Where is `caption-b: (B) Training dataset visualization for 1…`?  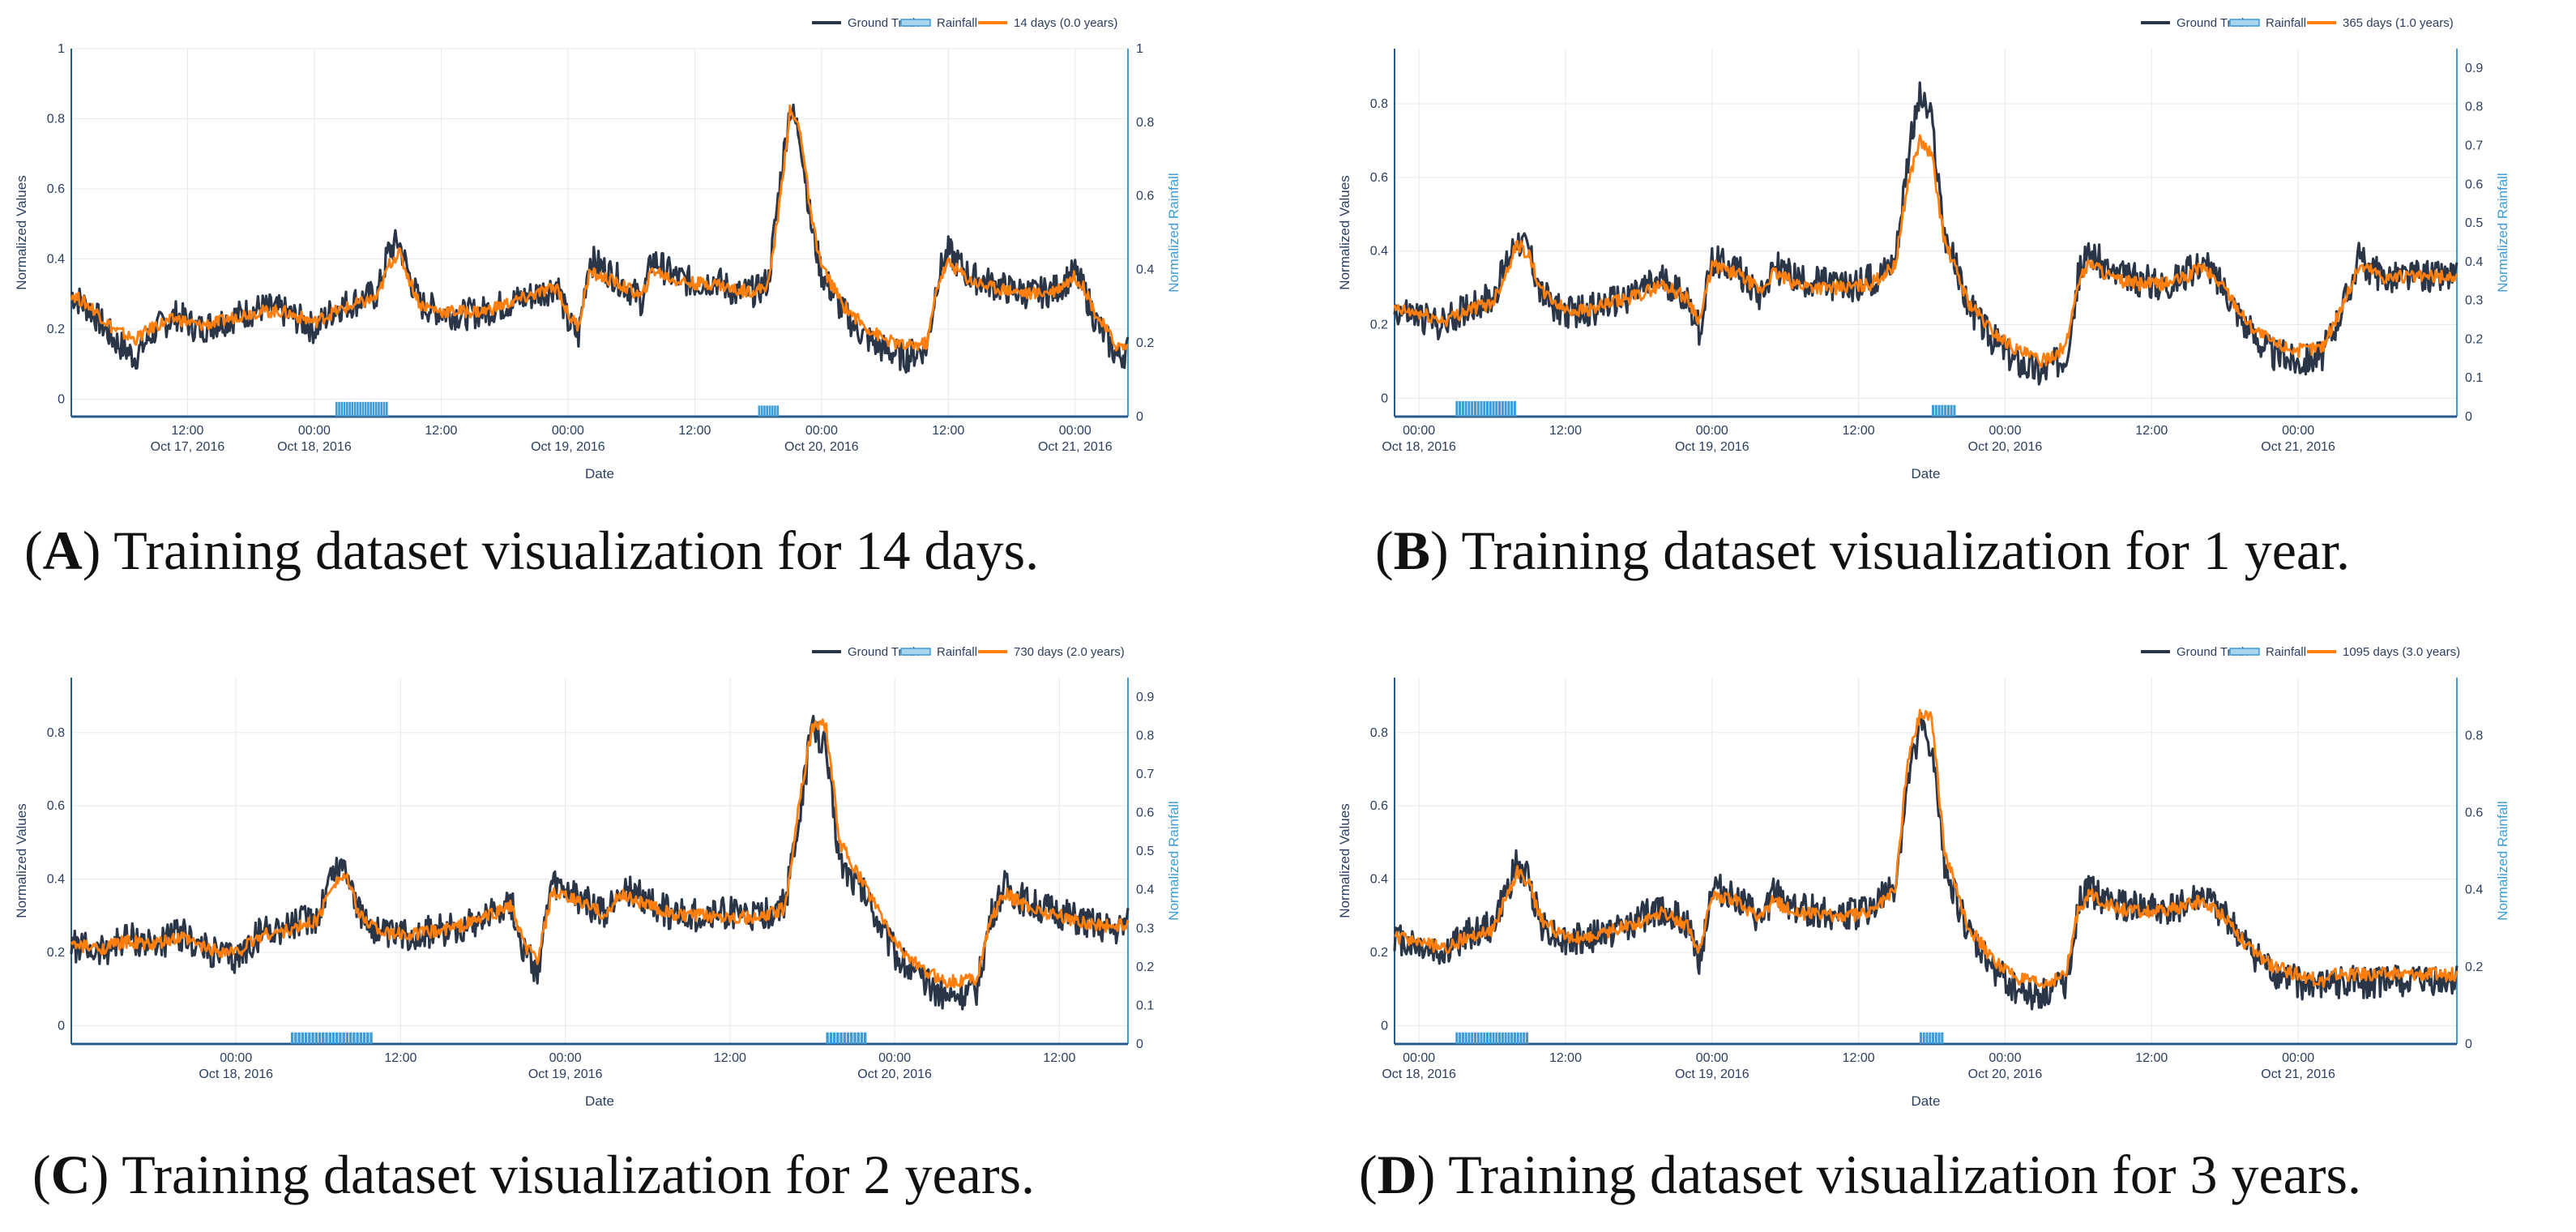 caption-b: (B) Training dataset visualization for 1… is located at coordinates (1863, 550).